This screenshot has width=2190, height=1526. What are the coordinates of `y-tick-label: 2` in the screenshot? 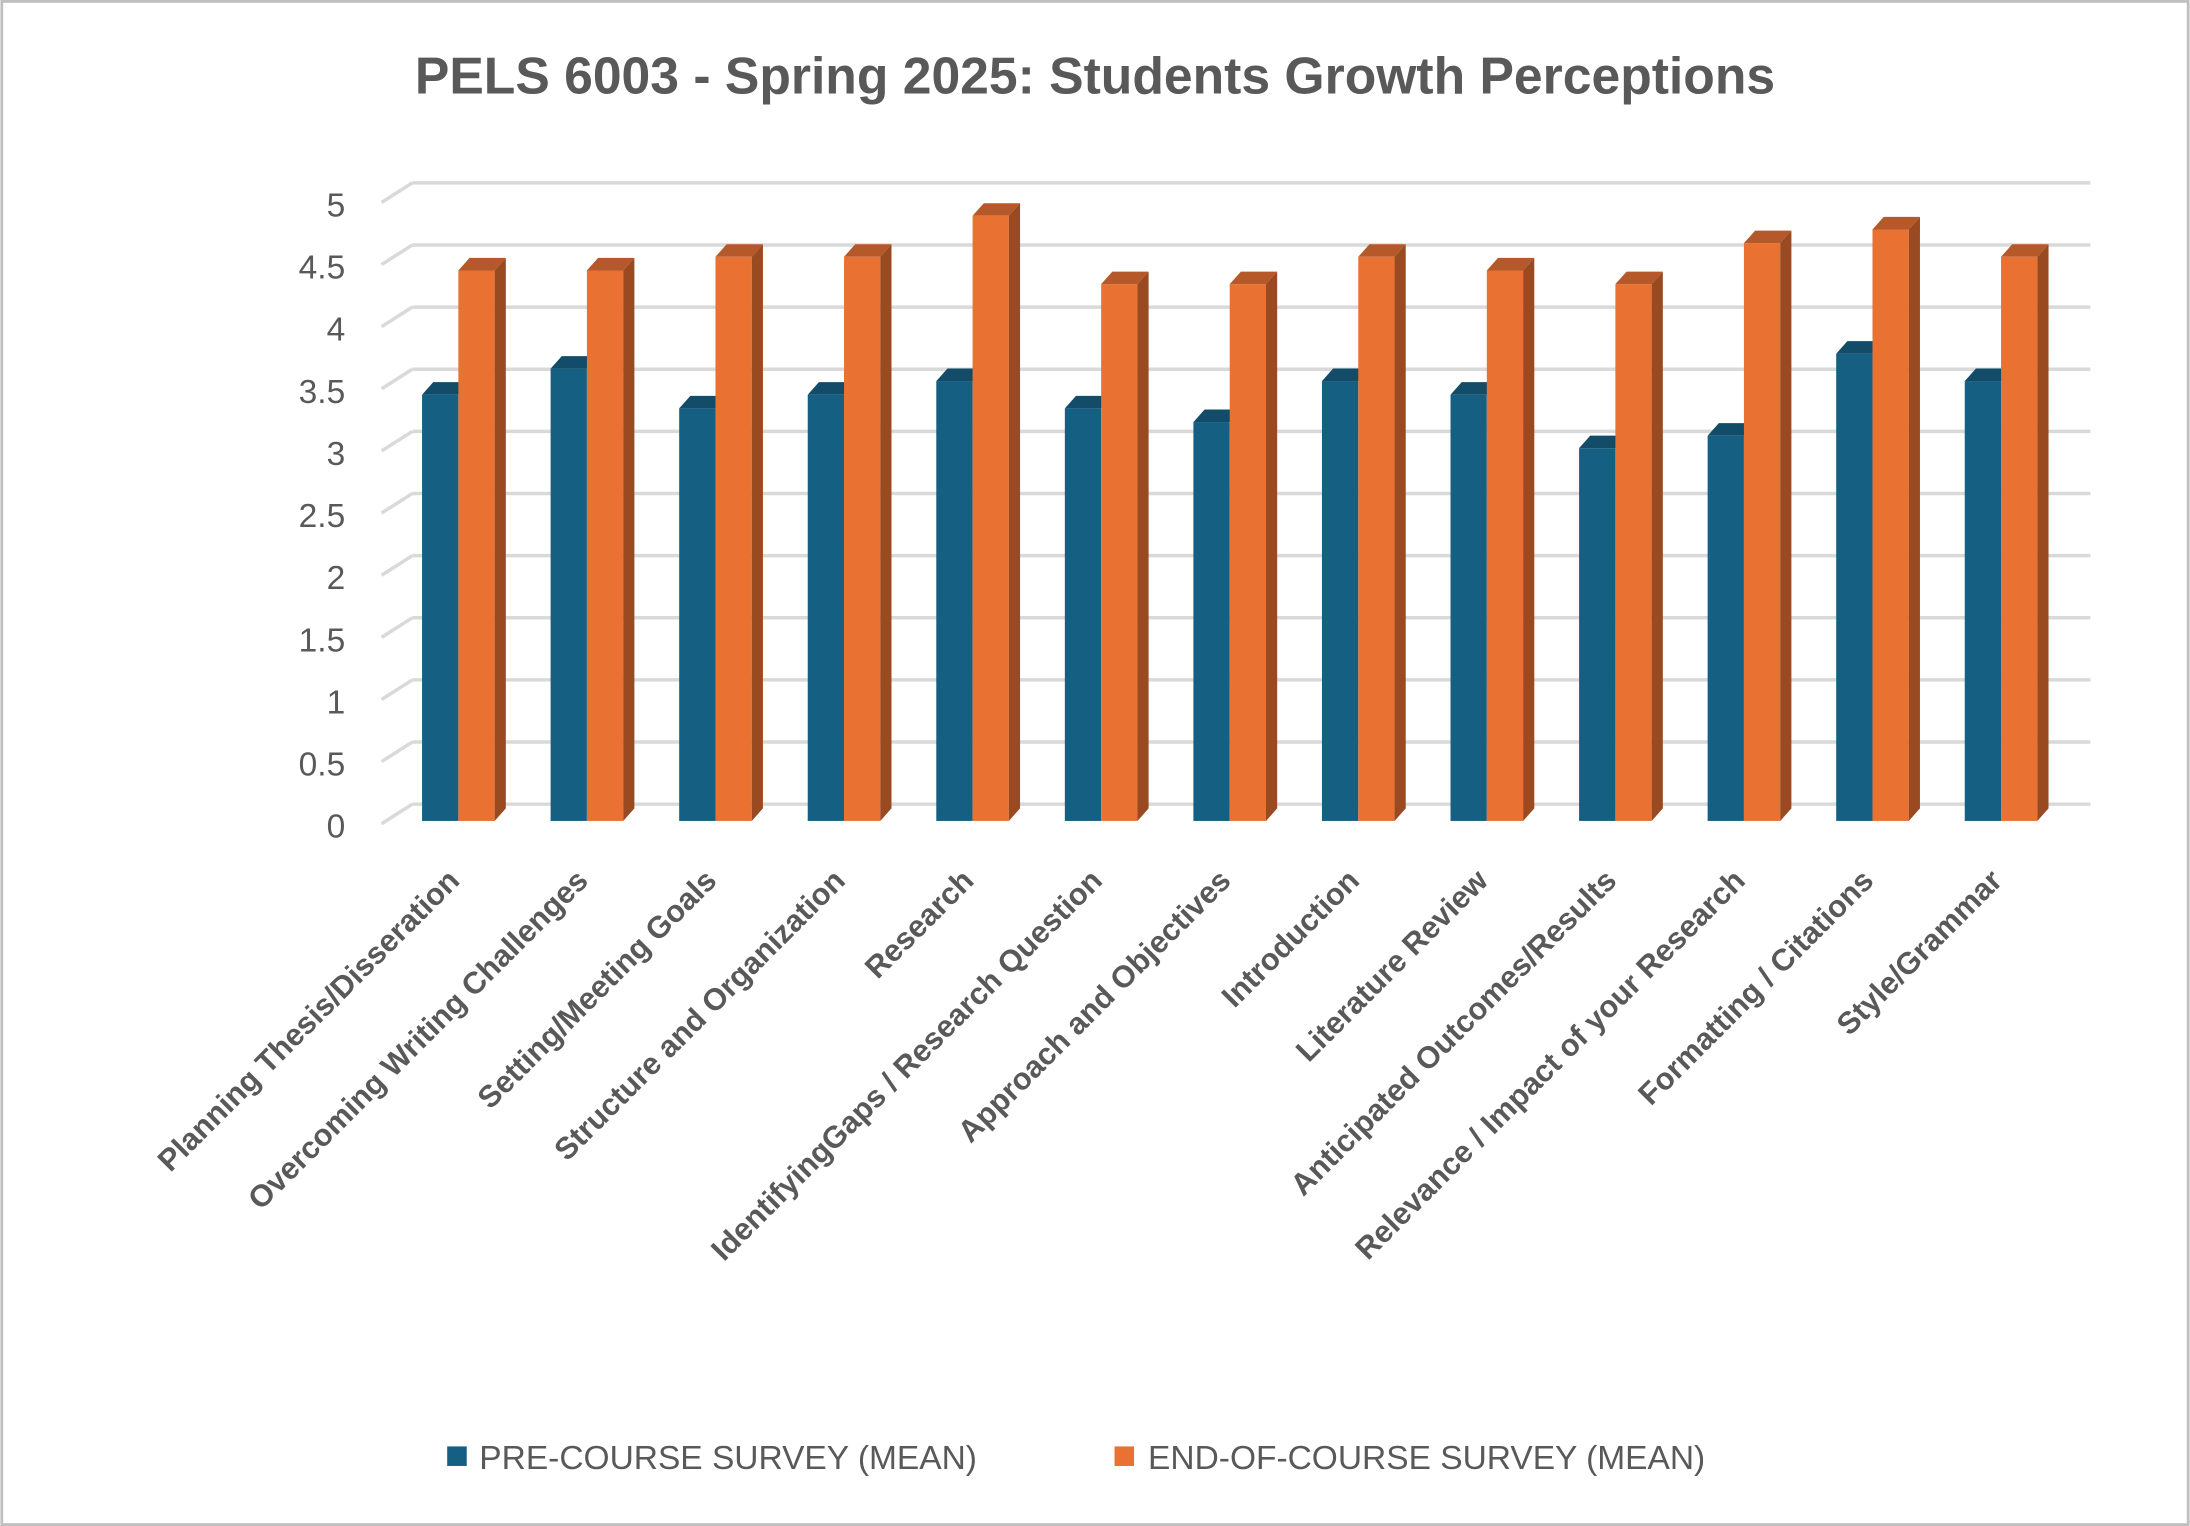 It's located at (336, 578).